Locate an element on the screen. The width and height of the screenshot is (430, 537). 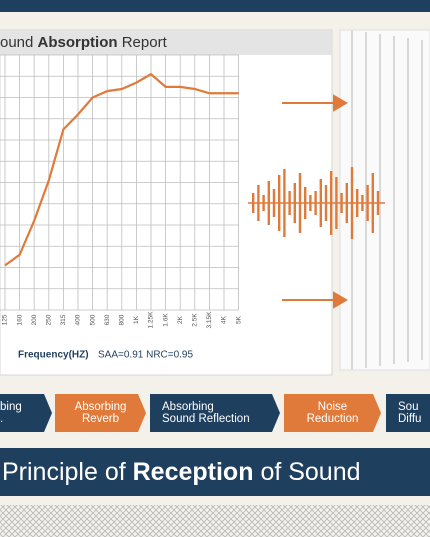
x-tick-label: 2K is located at coordinates (180, 319).